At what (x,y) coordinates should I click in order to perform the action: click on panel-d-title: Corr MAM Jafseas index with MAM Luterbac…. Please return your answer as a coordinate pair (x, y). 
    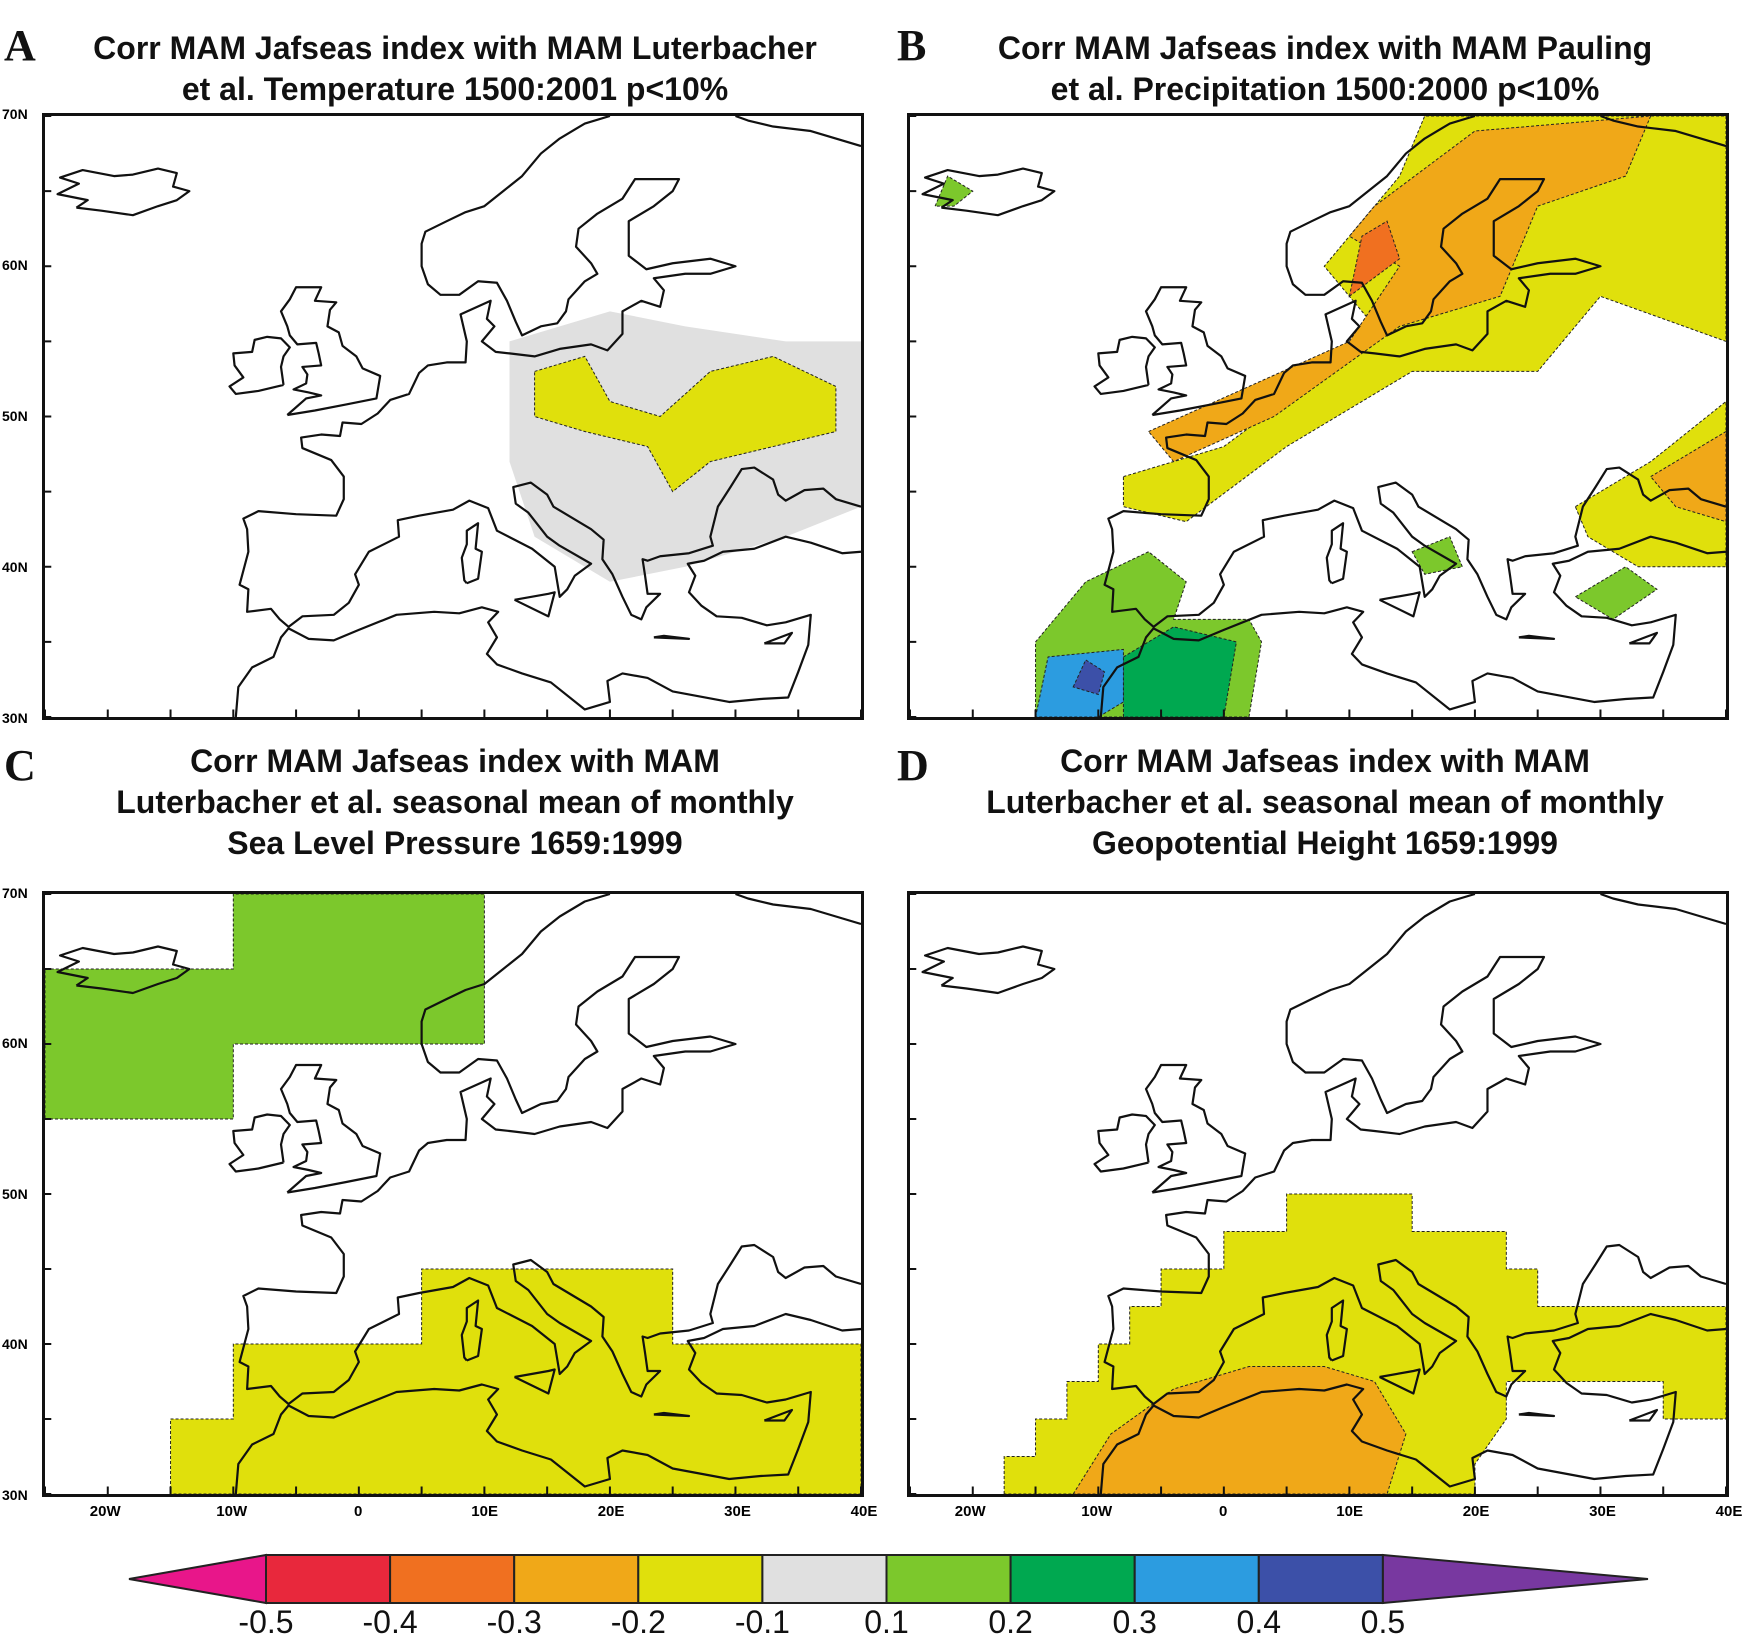
    Looking at the image, I should click on (1325, 802).